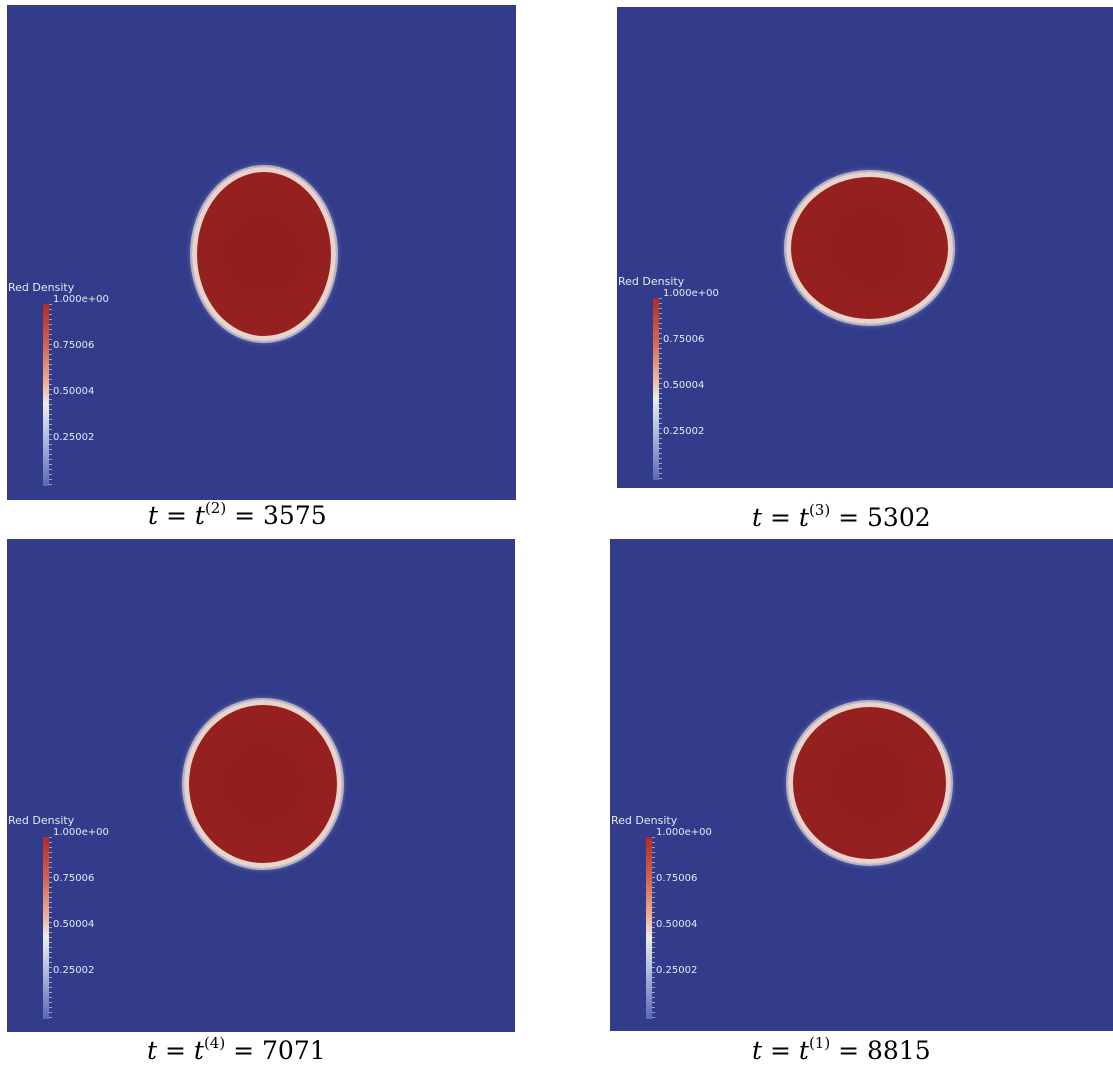  I want to click on panel-4-caption: t = t(1) = 8815, so click(841, 1049).